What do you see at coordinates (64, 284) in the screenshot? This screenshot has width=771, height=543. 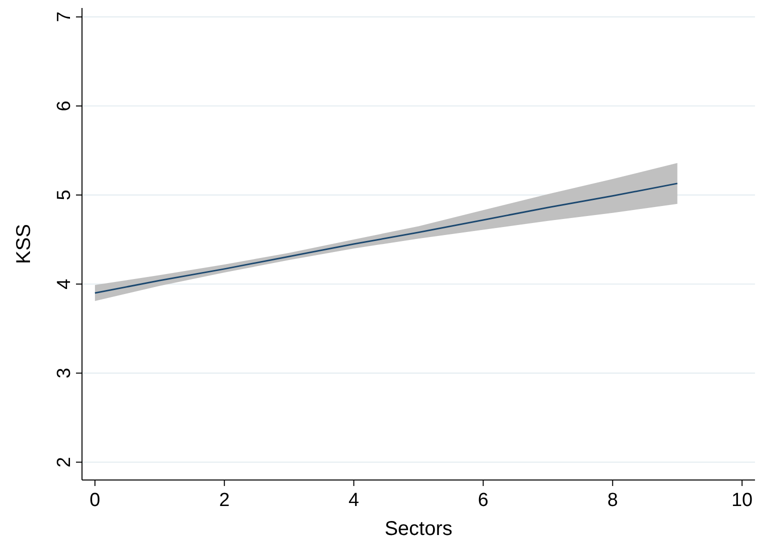 I see `y-tick-label: 4` at bounding box center [64, 284].